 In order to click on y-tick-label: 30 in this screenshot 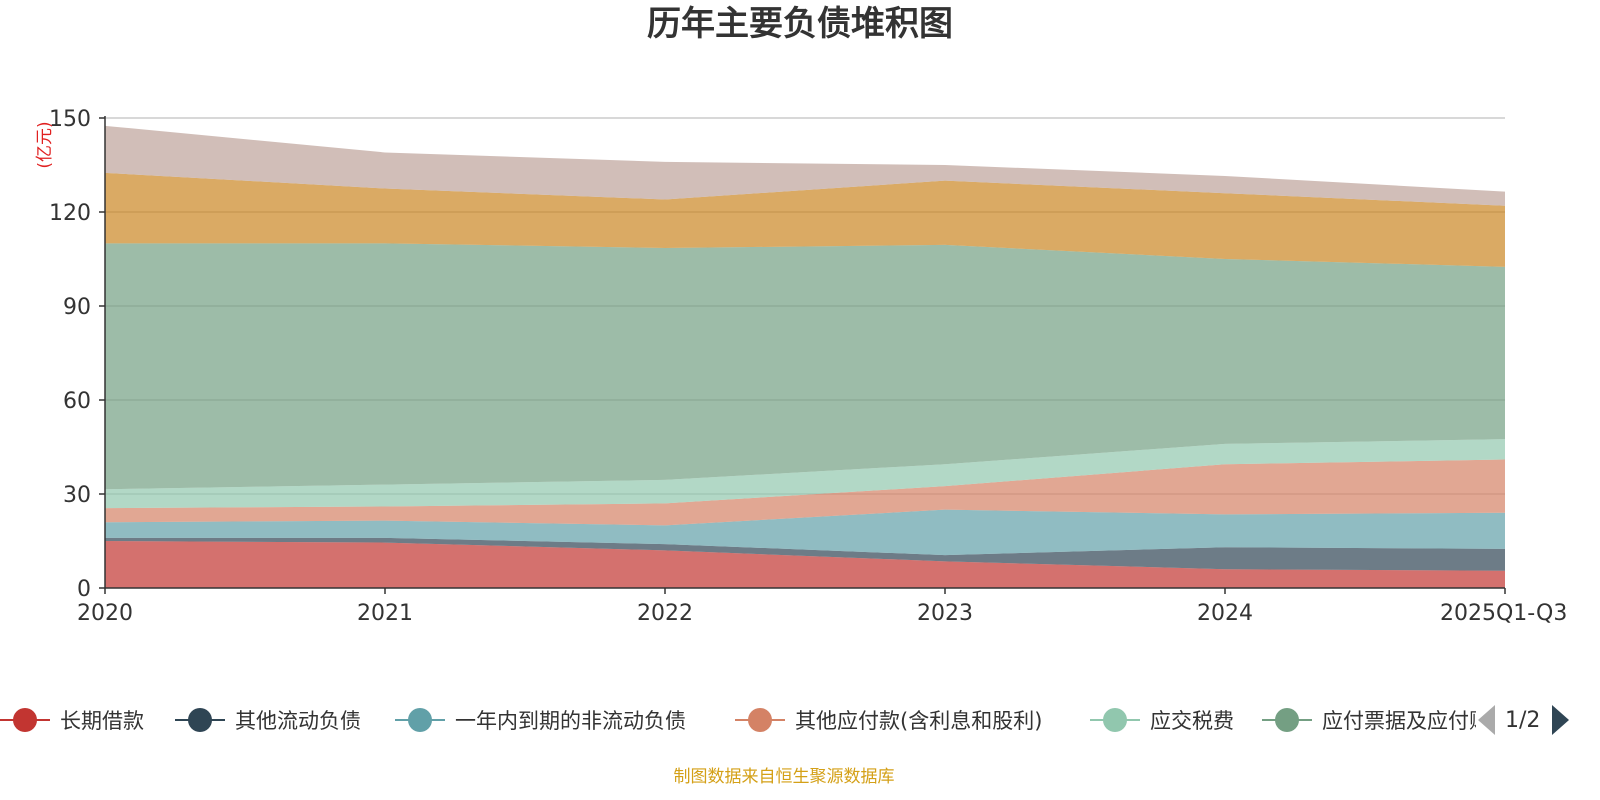, I will do `click(77, 495)`.